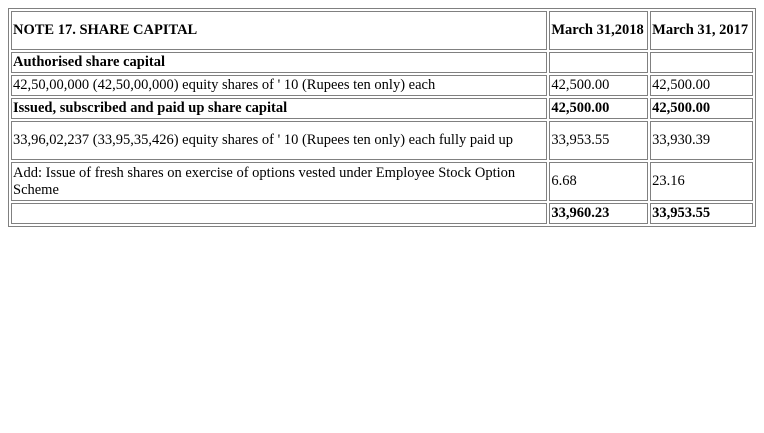 The image size is (764, 433). I want to click on row-value-2017, so click(701, 62).